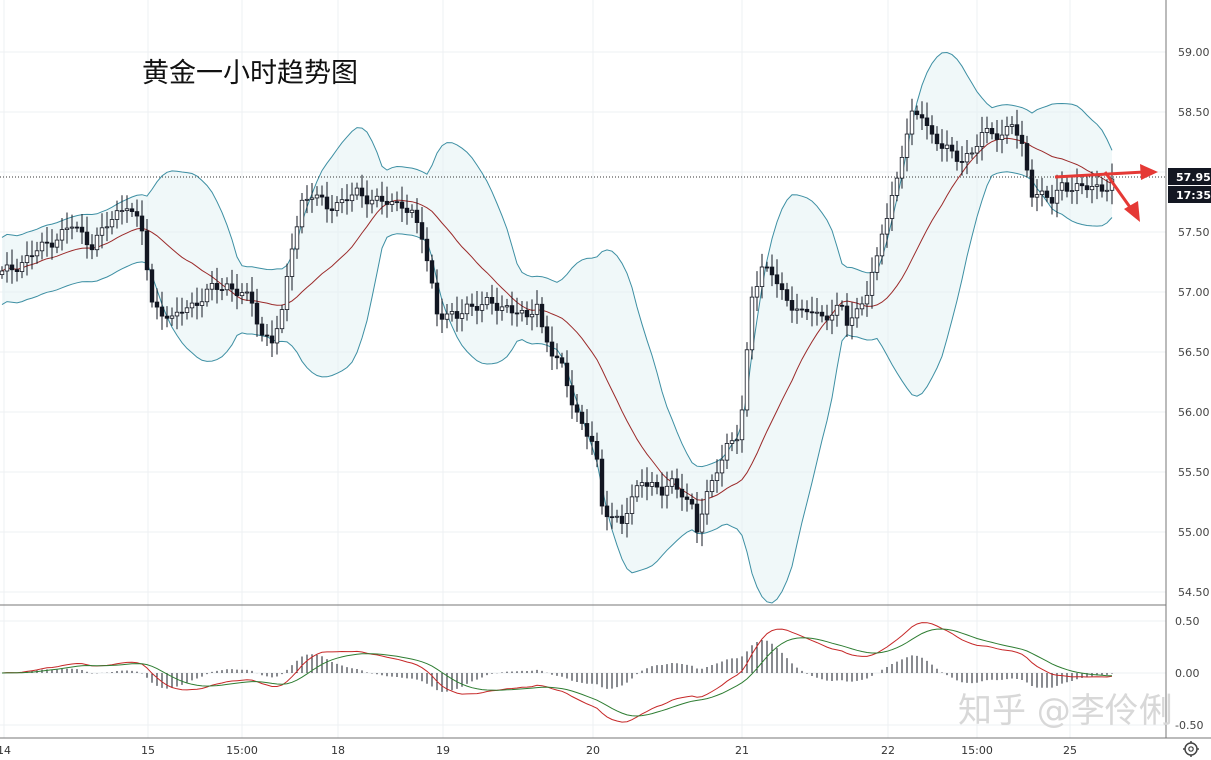 The height and width of the screenshot is (760, 1211). I want to click on current-price-label: 57.95, so click(1193, 177).